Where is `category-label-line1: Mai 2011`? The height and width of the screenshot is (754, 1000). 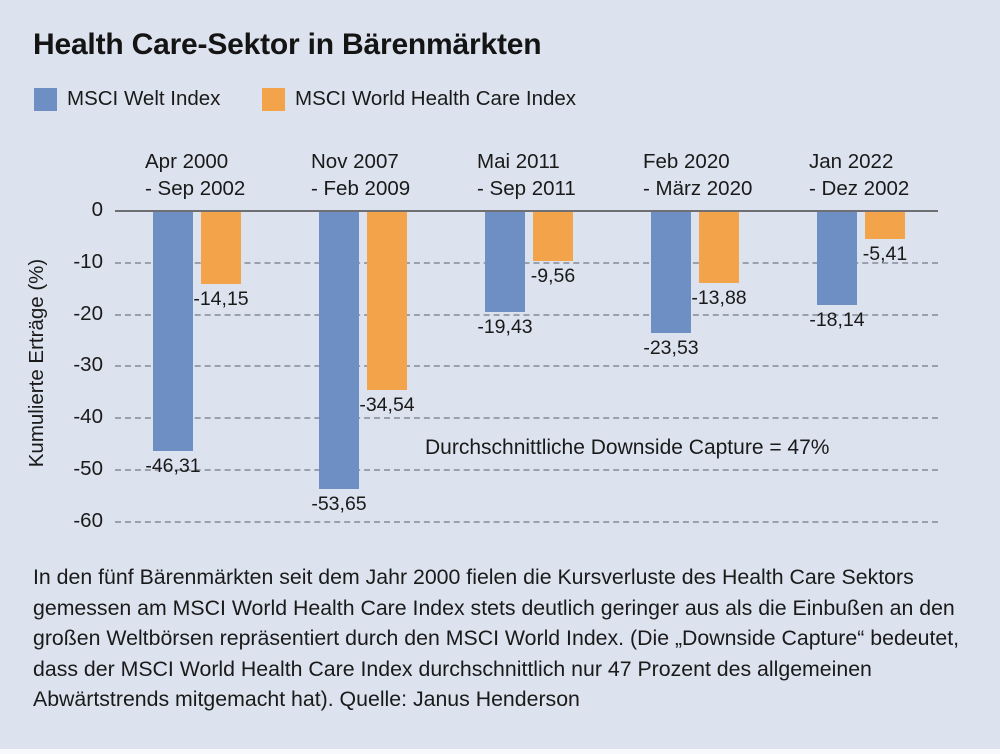 category-label-line1: Mai 2011 is located at coordinates (518, 161).